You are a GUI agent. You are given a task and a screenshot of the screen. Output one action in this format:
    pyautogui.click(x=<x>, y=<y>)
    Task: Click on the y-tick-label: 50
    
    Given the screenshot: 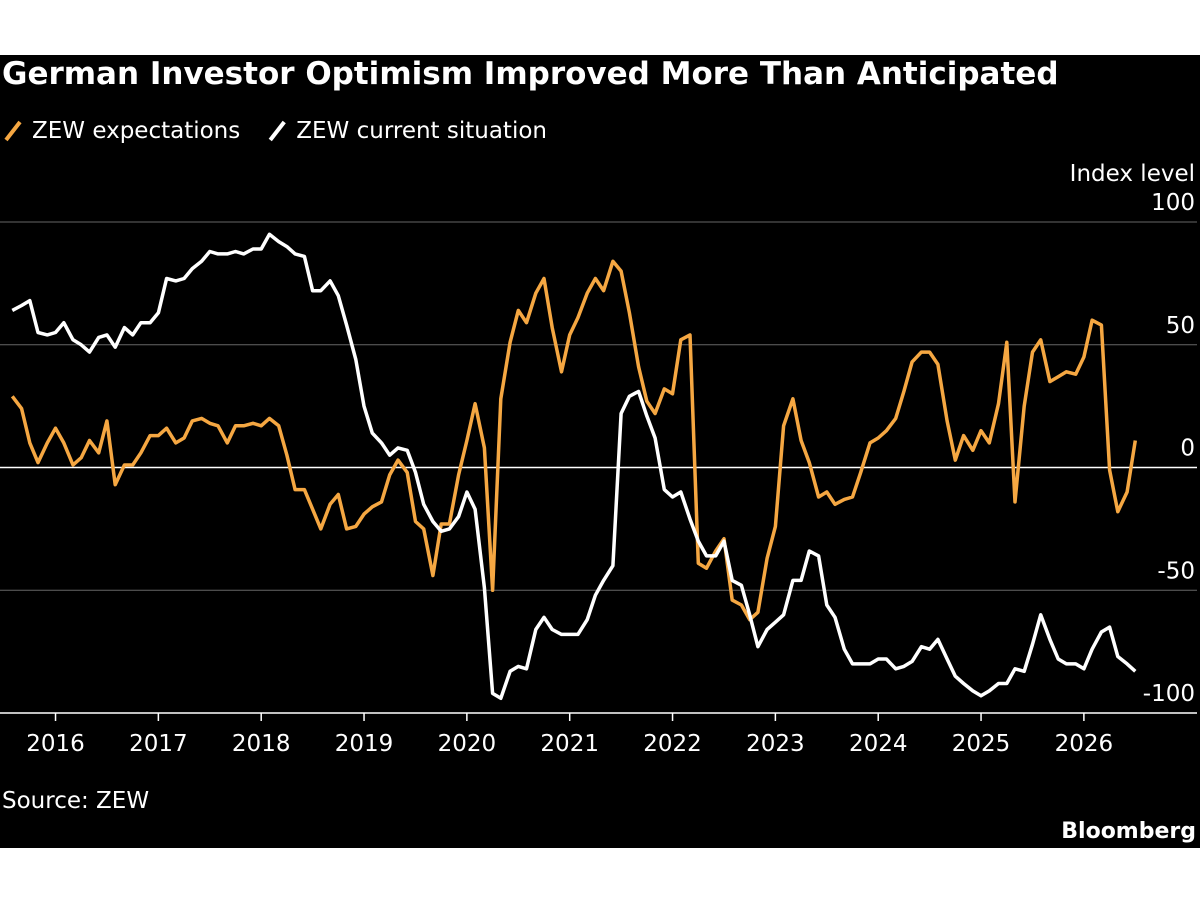 What is the action you would take?
    pyautogui.click(x=1180, y=326)
    